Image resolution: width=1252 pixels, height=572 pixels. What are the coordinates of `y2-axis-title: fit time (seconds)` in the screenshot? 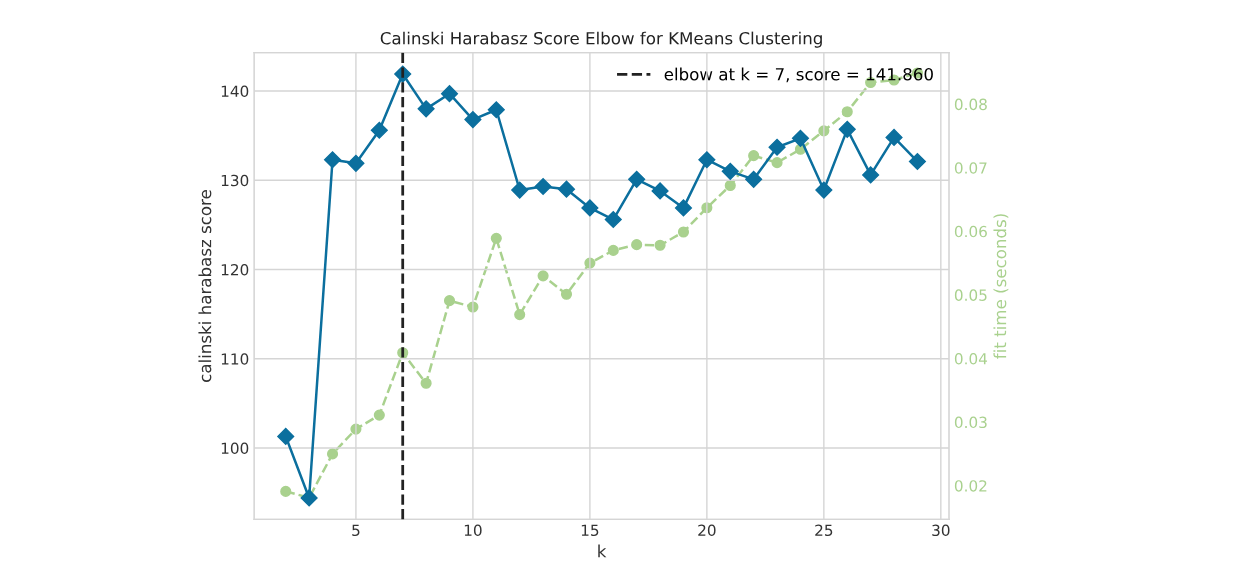 It's located at (1001, 286).